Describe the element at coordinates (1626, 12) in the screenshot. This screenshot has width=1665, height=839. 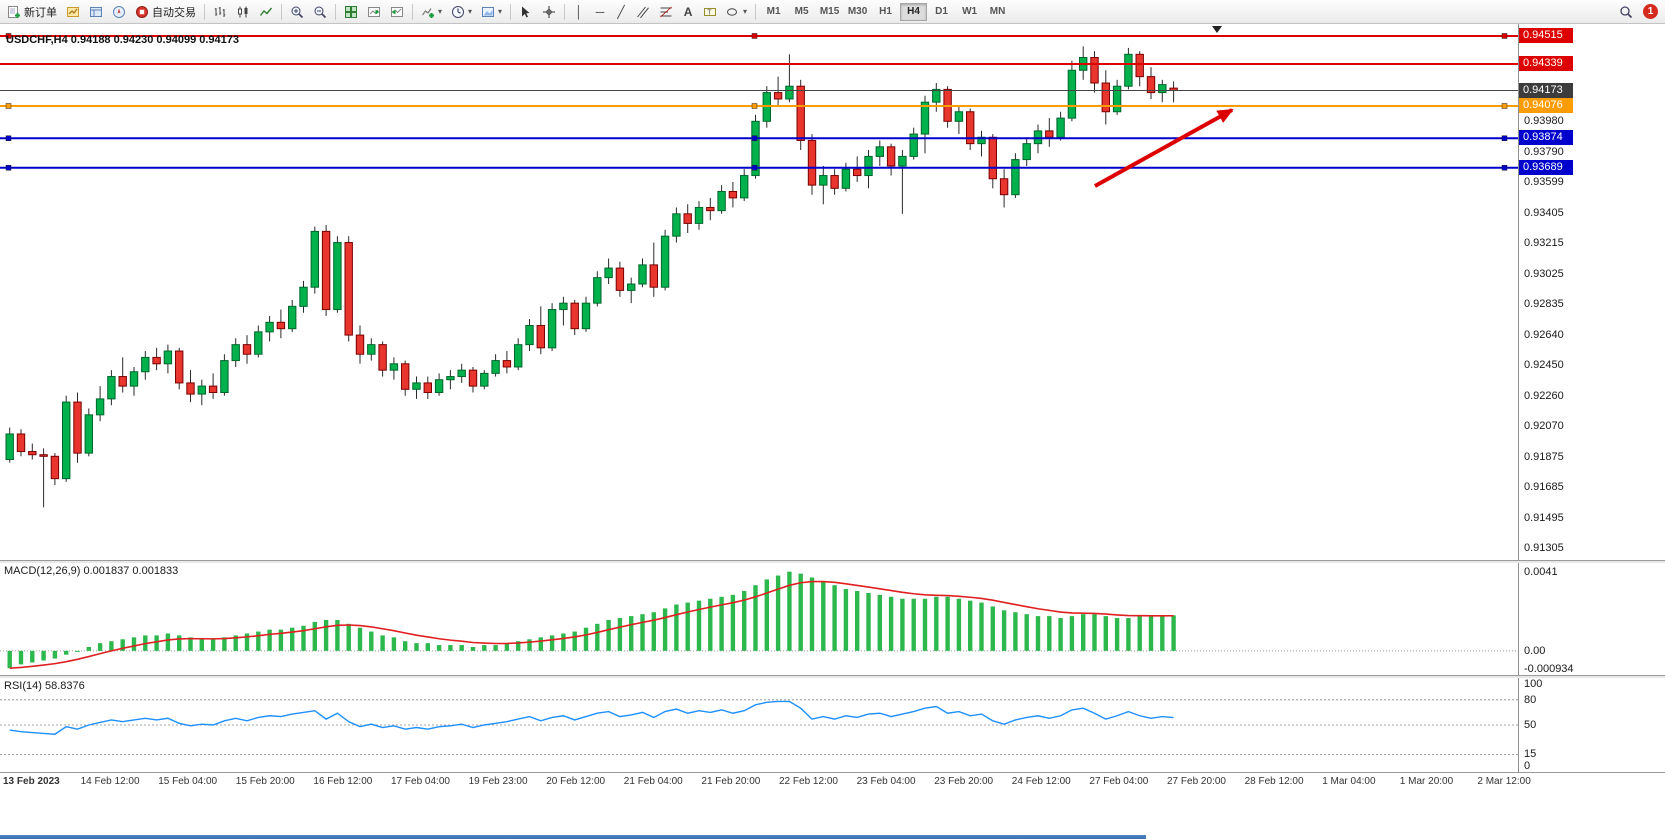
I see `search-button` at that location.